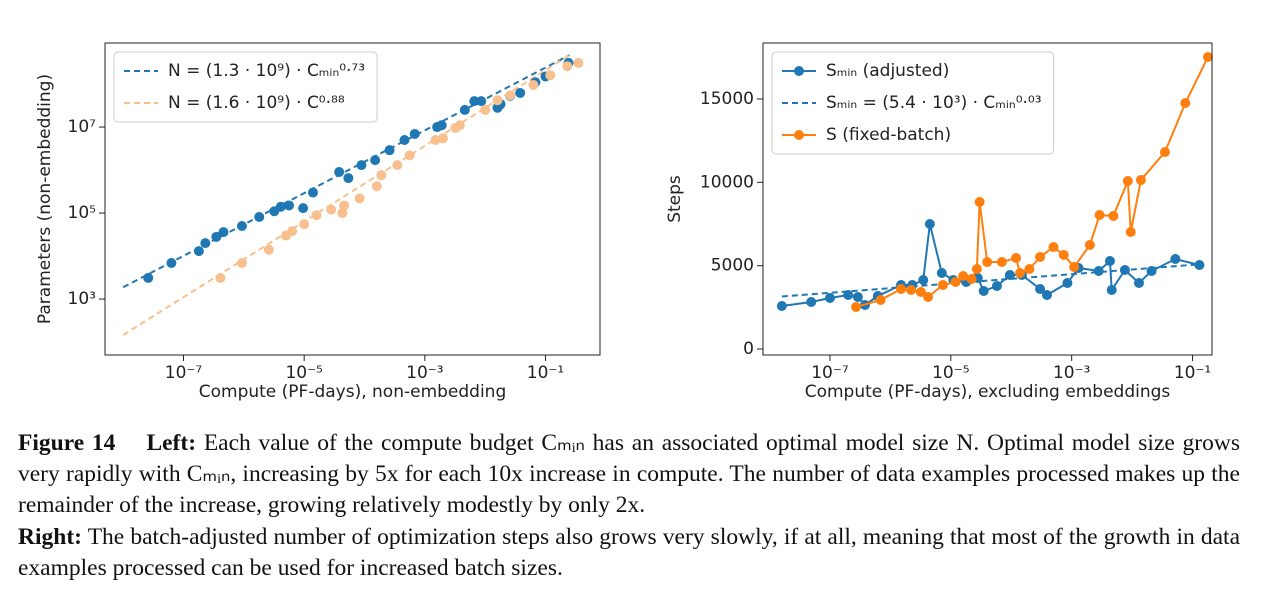 The image size is (1280, 600). Describe the element at coordinates (82, 299) in the screenshot. I see `y-tick-label: 10³` at that location.